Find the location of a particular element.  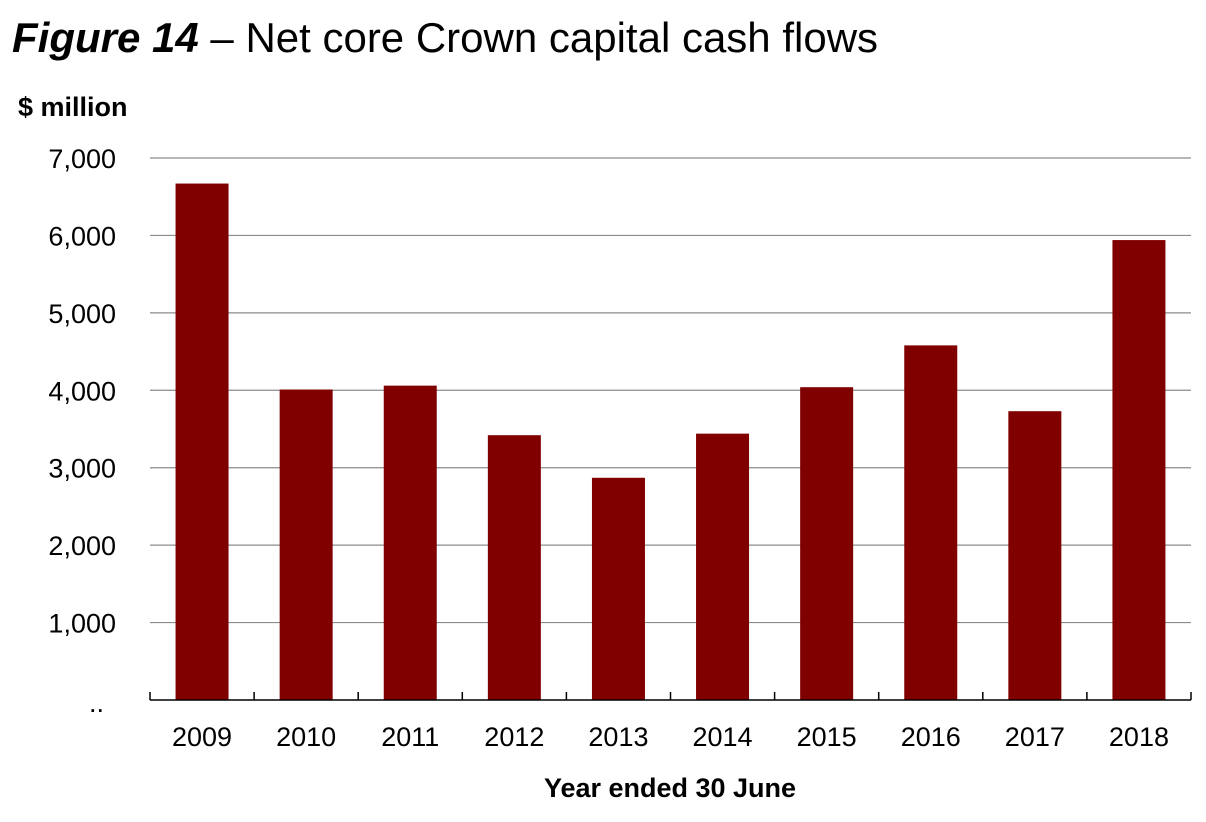

y-tick-label: 5,000 is located at coordinates (82, 314).